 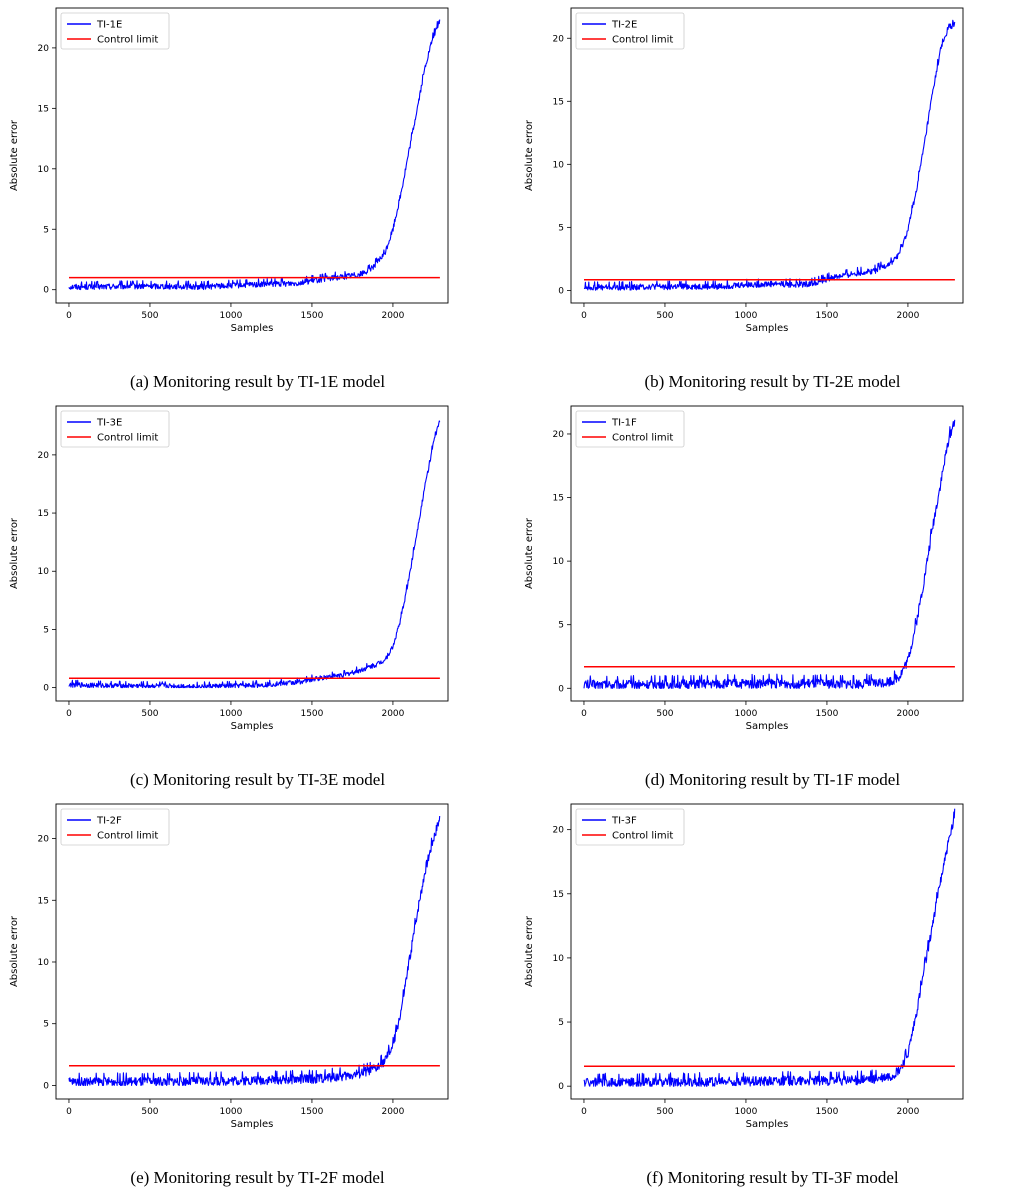 What do you see at coordinates (257, 779) in the screenshot?
I see `chart-caption: (c) Monitoring result by TI-3E model` at bounding box center [257, 779].